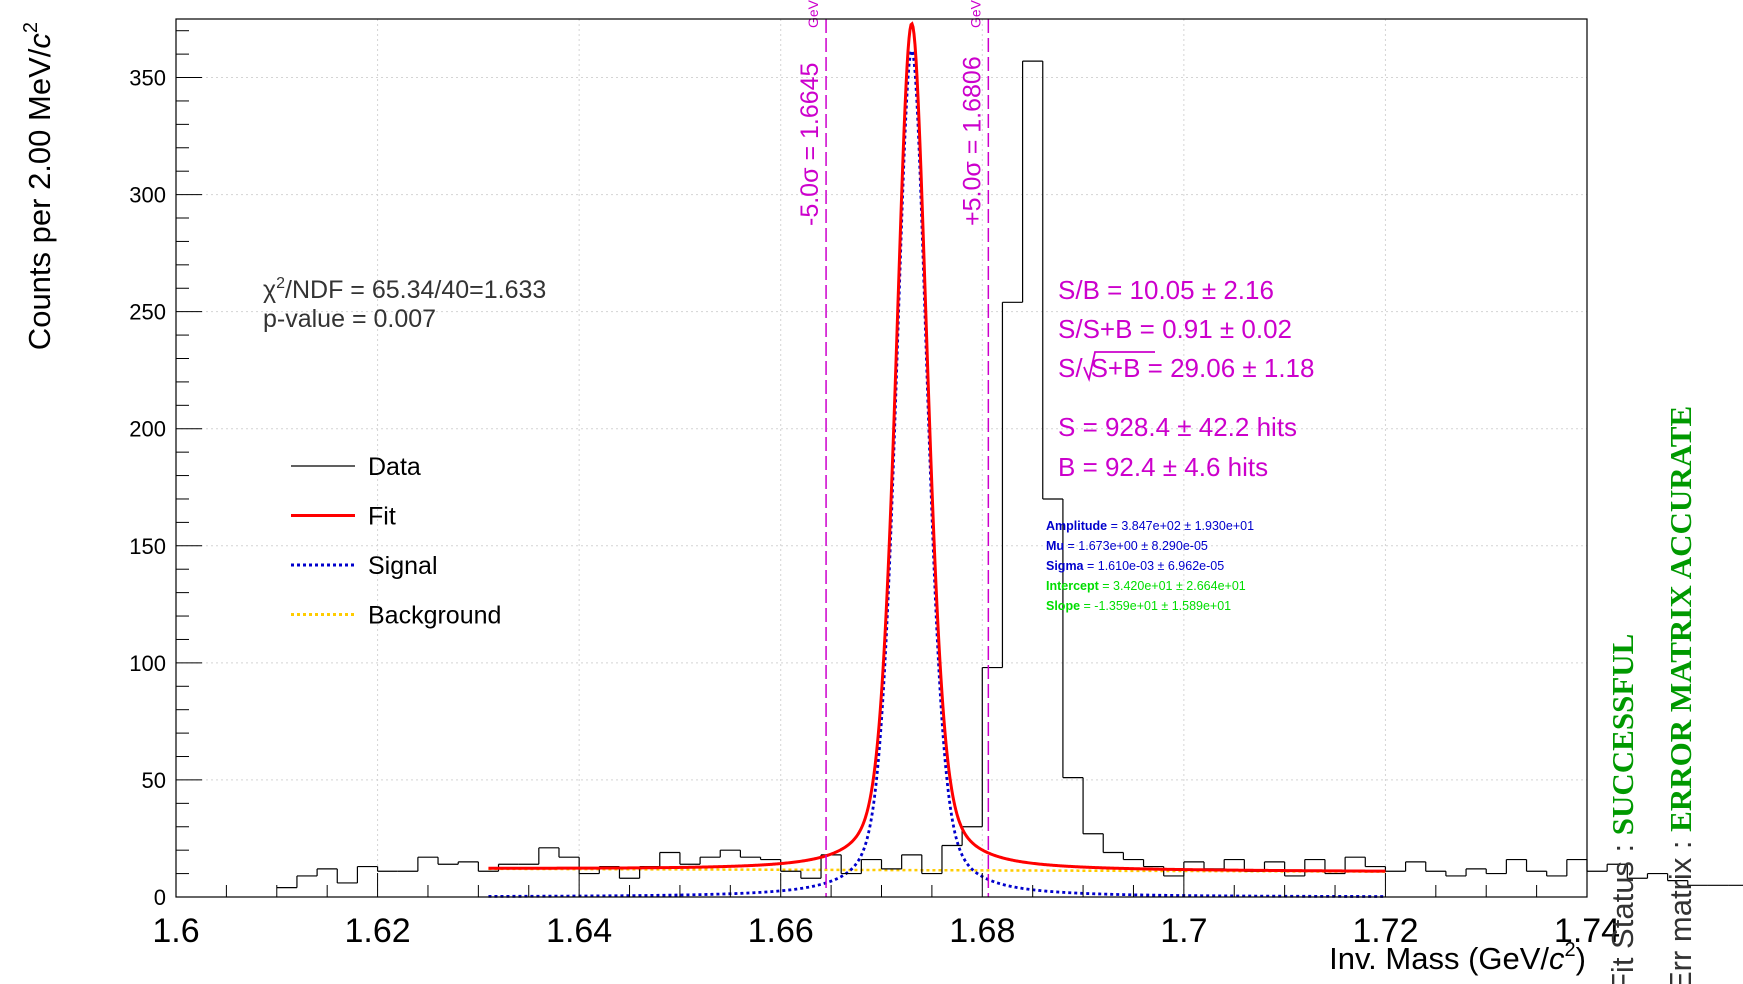 This screenshot has width=1743, height=984. Describe the element at coordinates (403, 566) in the screenshot. I see `legend-label-signal: Signal` at that location.